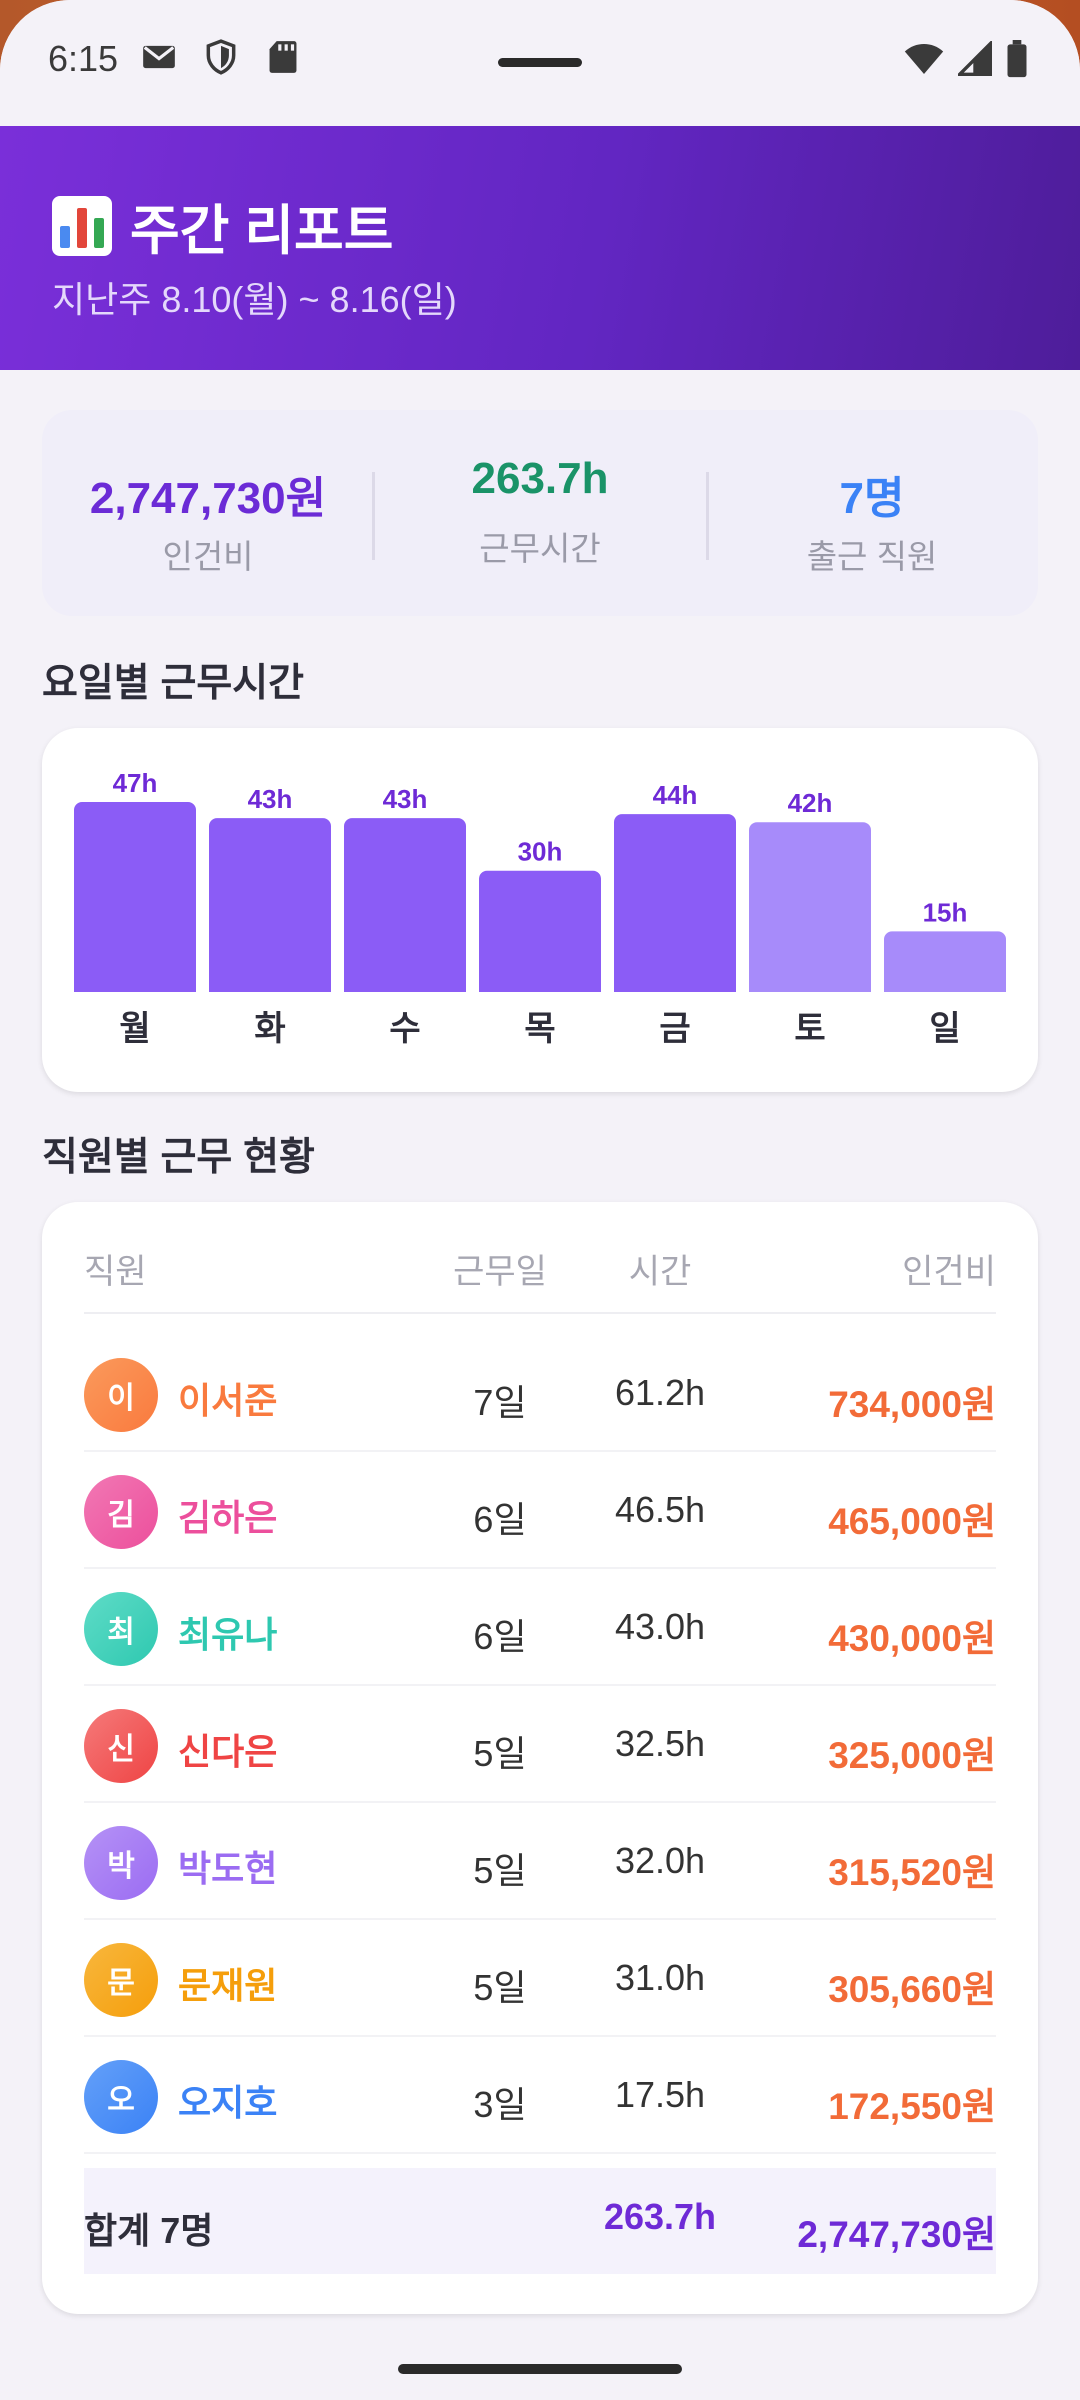  I want to click on summary-staff-count: 7명 출근 직원, so click(872, 513).